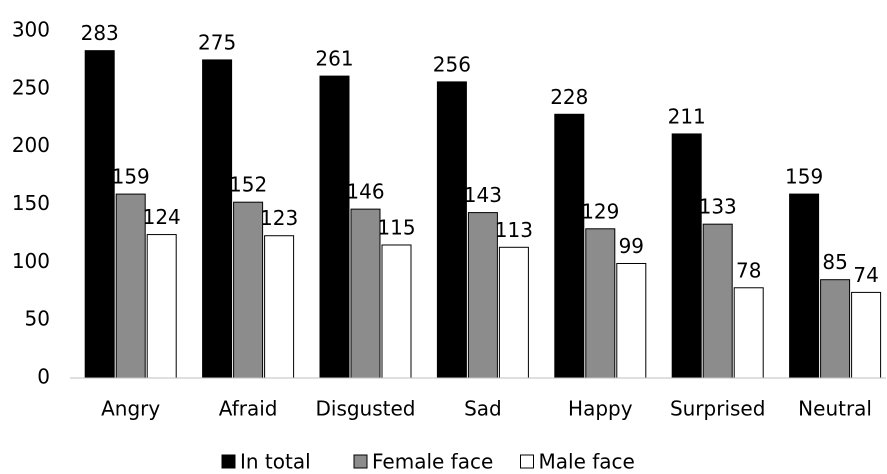  I want to click on legend-label: Male face, so click(587, 462).